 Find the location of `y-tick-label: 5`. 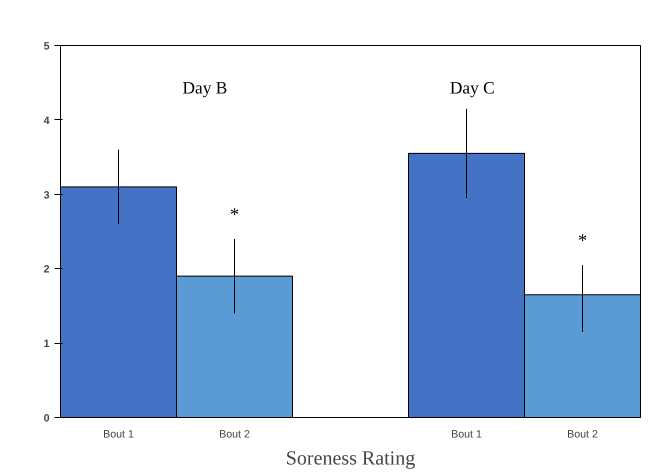

y-tick-label: 5 is located at coordinates (47, 46).